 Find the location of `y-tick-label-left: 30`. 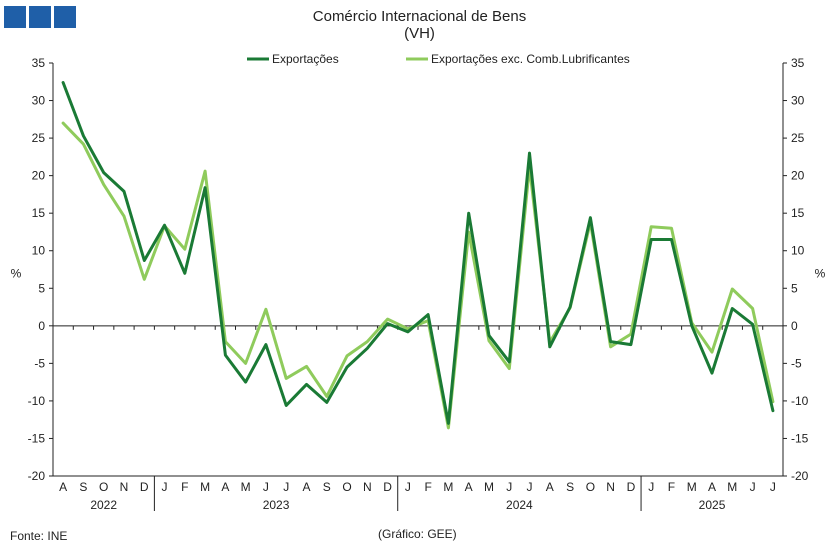

y-tick-label-left: 30 is located at coordinates (39, 101).